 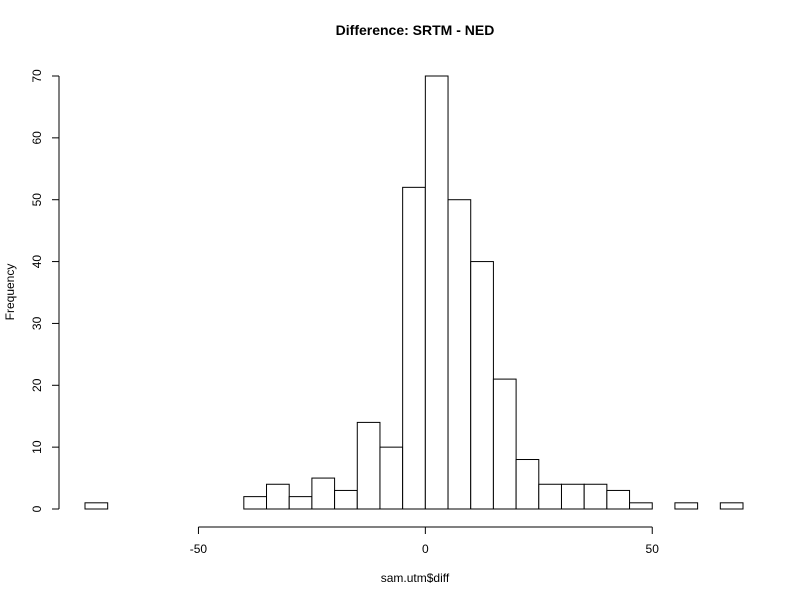 I want to click on y-tick-label: 50, so click(x=37, y=200).